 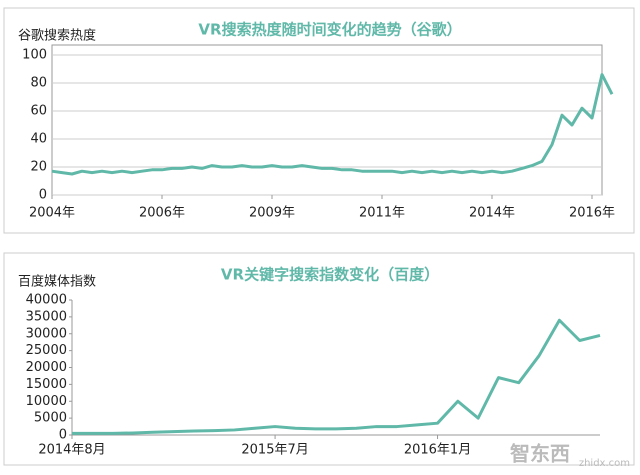 What do you see at coordinates (46, 333) in the screenshot?
I see `y-tick-label: 30000` at bounding box center [46, 333].